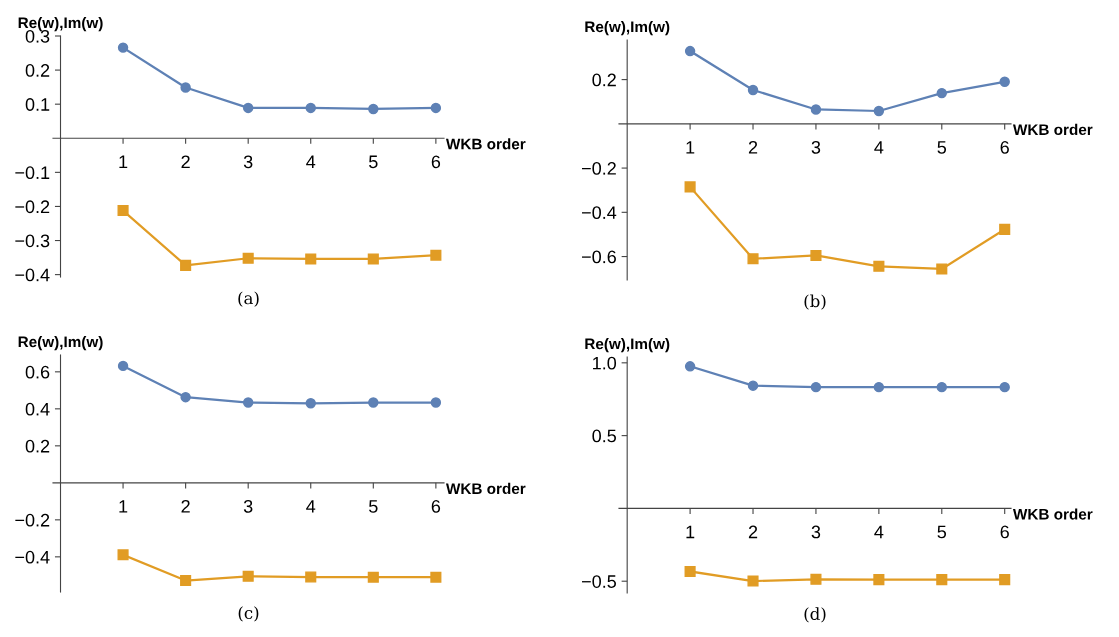  Describe the element at coordinates (32, 241) in the screenshot. I see `y-tick-label: −0.3` at that location.